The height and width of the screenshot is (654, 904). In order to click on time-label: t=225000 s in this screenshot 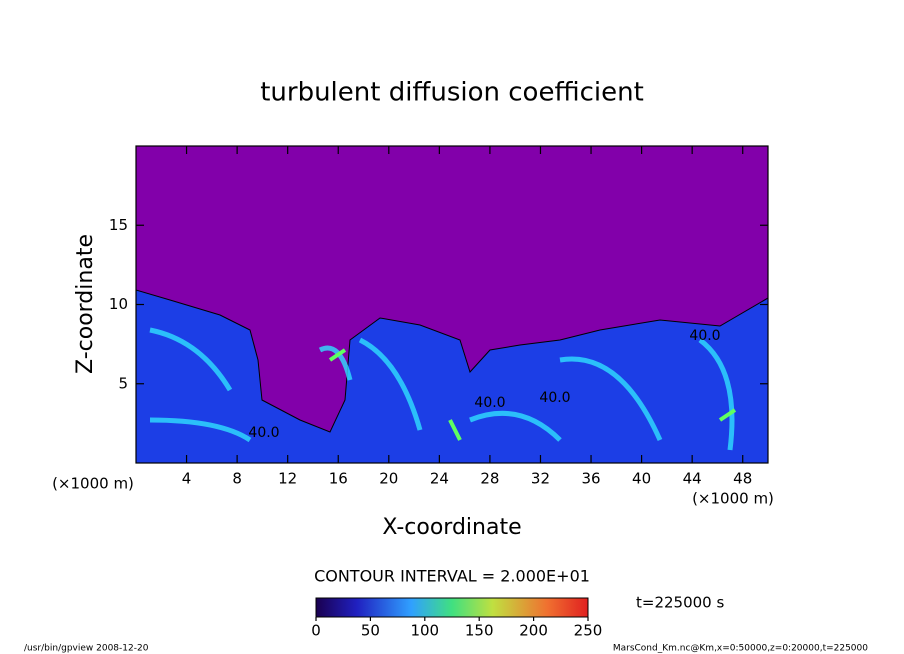, I will do `click(680, 603)`.